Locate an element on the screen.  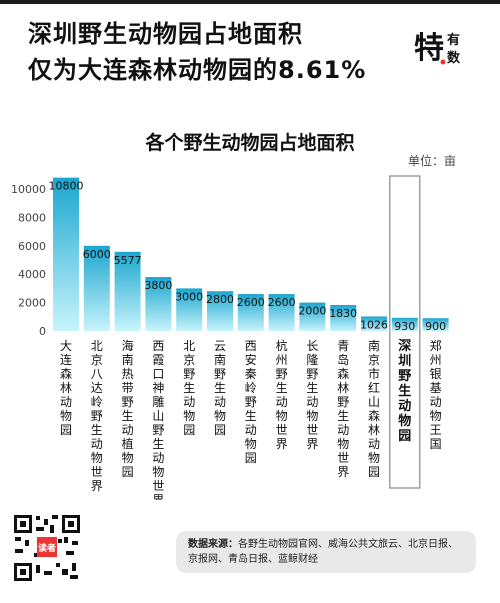
headline-line-1: 深圳野生动物园占地面积 is located at coordinates (165, 34).